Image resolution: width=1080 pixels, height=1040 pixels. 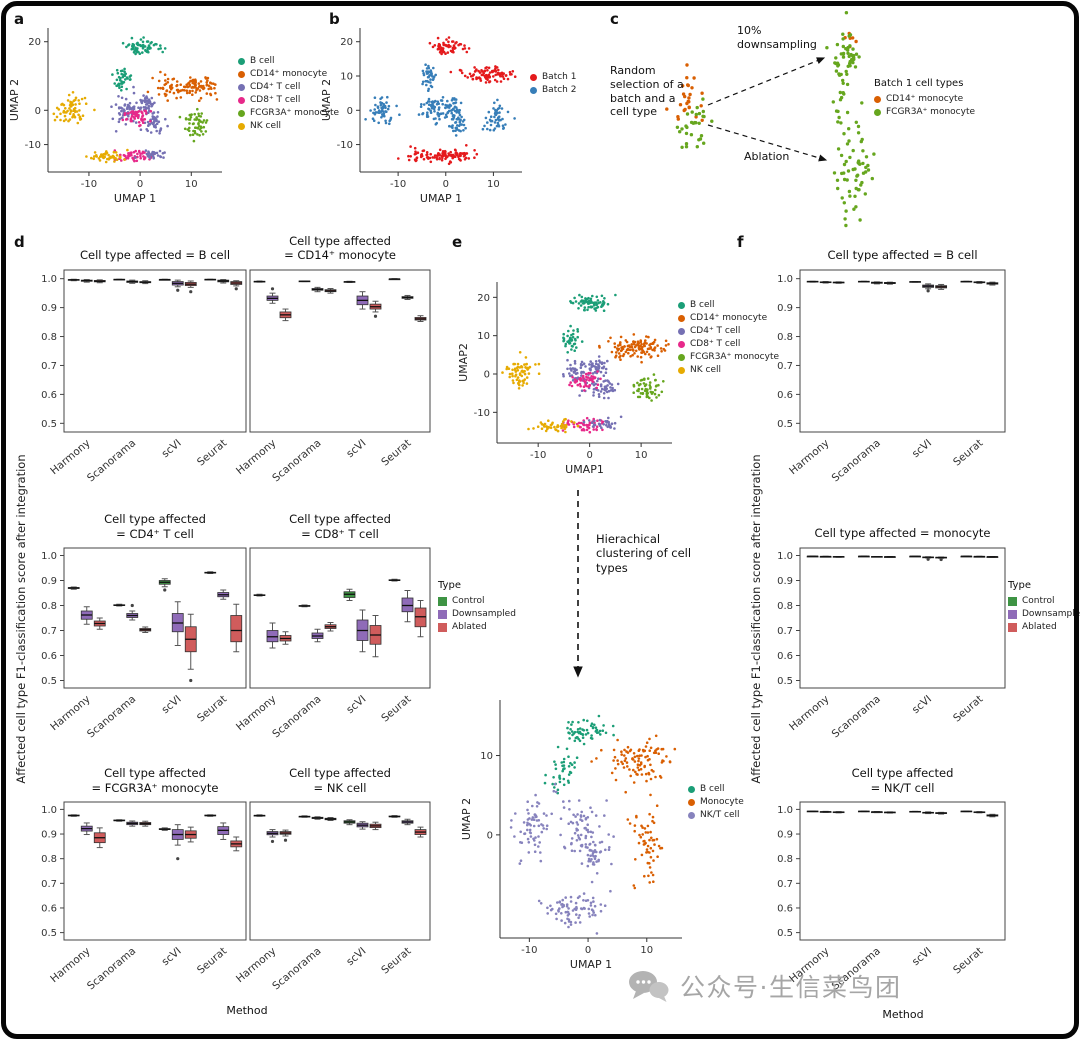 What do you see at coordinates (553, 90) in the screenshot?
I see `legend-item: Batch 2` at bounding box center [553, 90].